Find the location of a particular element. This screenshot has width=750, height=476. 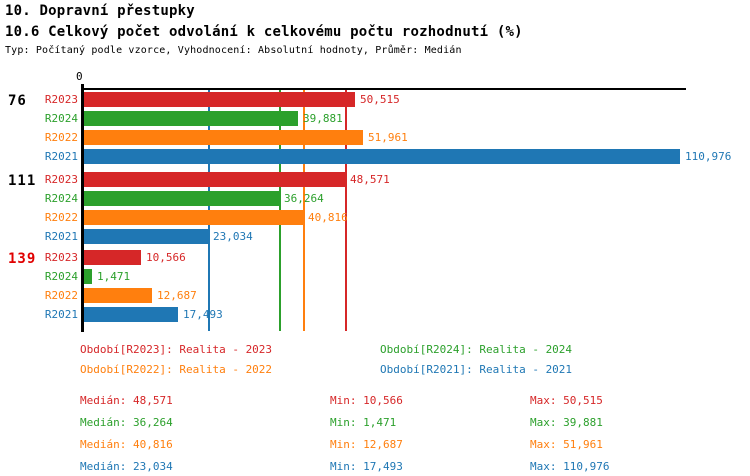

stat-max-r2023: Max: 50,515 is located at coordinates (566, 400).